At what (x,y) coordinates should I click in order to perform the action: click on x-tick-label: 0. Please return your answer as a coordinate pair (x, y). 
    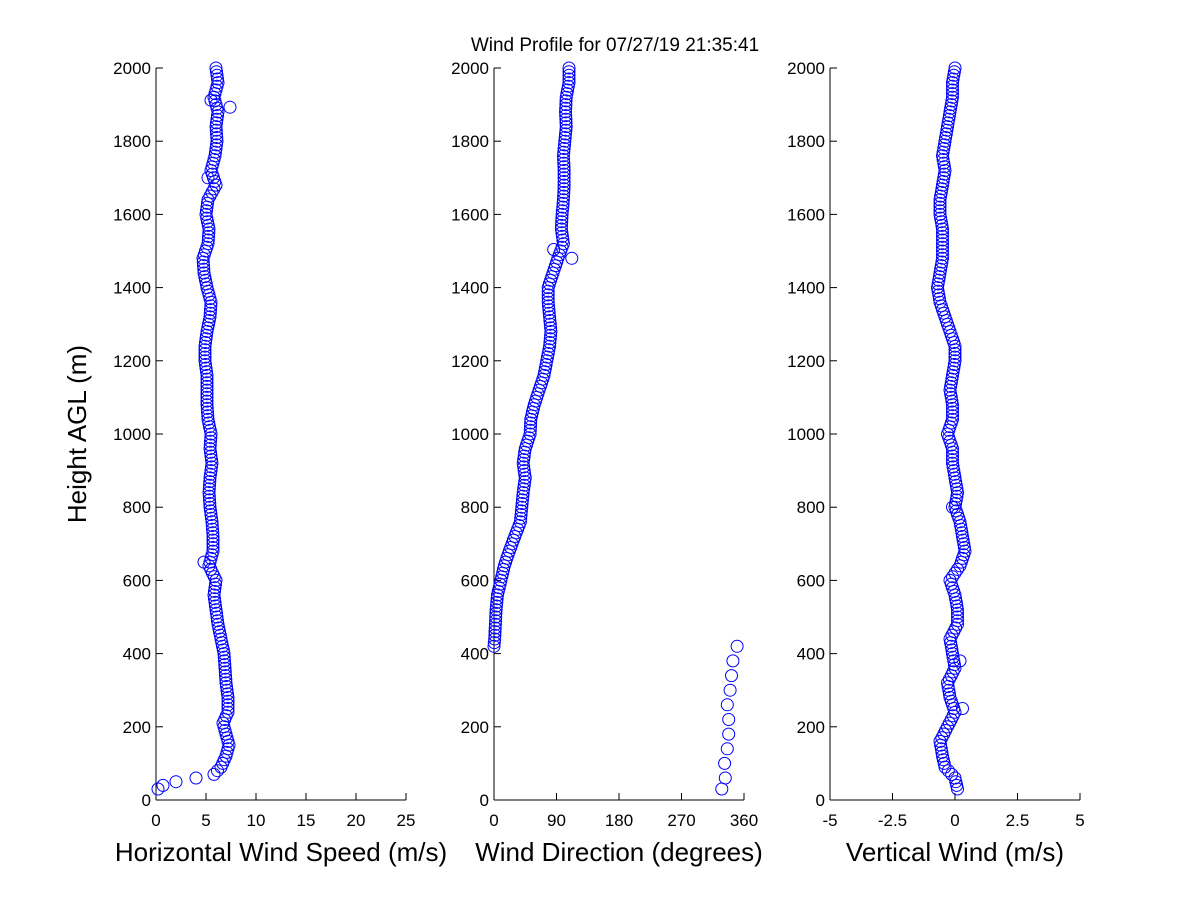
    Looking at the image, I should click on (954, 820).